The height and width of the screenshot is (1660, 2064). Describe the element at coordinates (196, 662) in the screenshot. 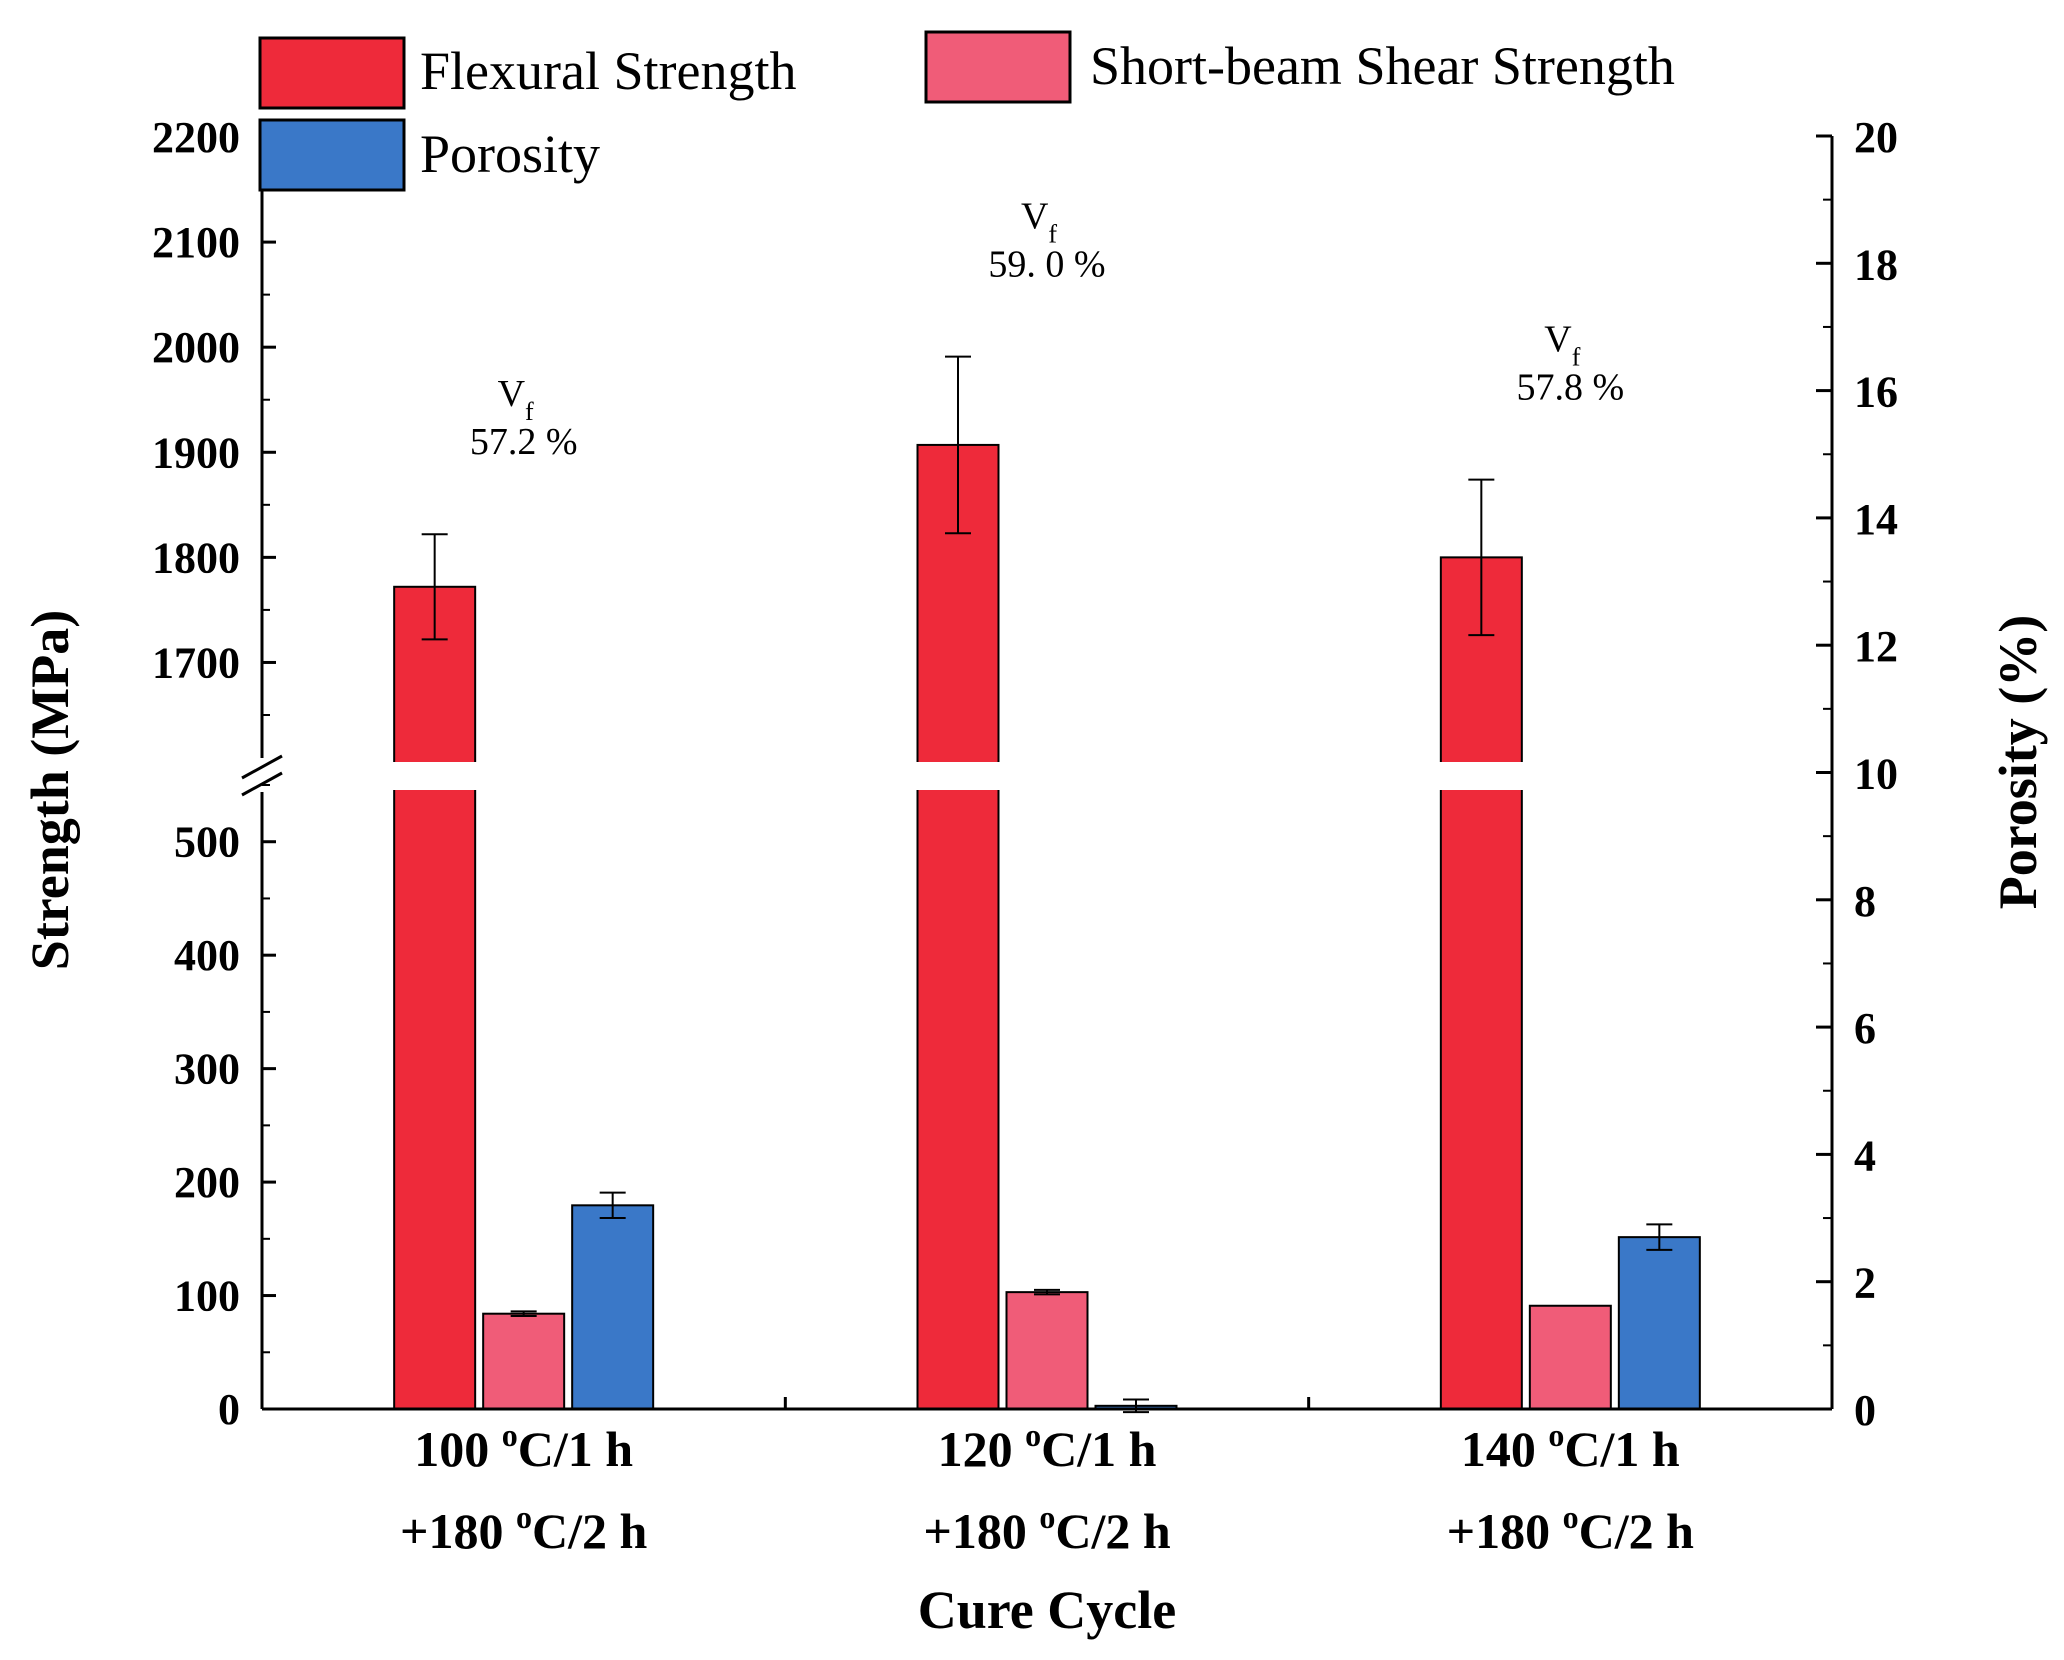

I see `left-tick-label: 1700` at that location.